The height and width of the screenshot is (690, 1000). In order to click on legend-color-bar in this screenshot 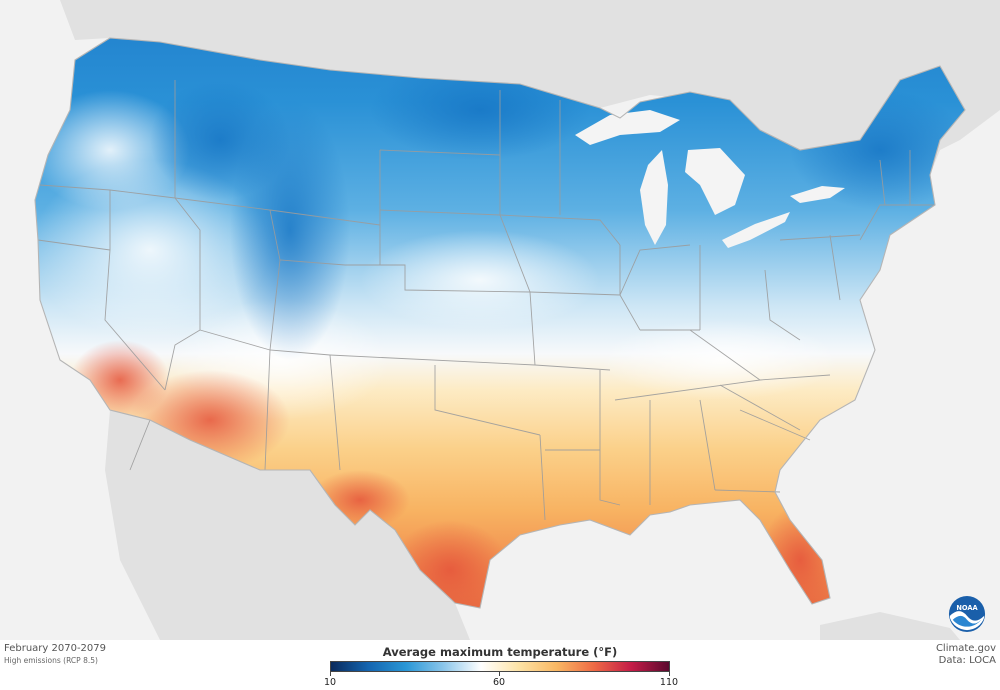, I will do `click(500, 666)`.